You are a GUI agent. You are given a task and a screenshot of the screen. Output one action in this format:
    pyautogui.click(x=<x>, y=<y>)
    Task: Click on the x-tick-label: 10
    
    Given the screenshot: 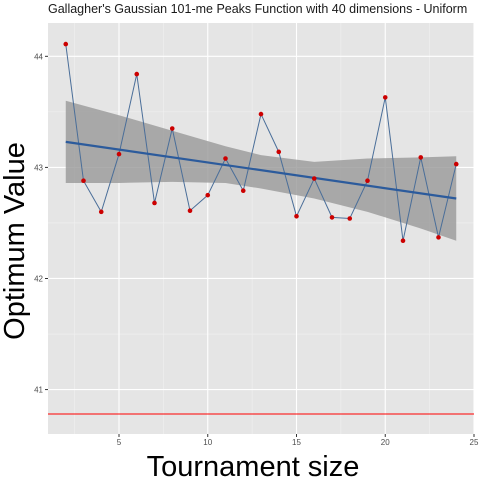 What is the action you would take?
    pyautogui.click(x=207, y=442)
    